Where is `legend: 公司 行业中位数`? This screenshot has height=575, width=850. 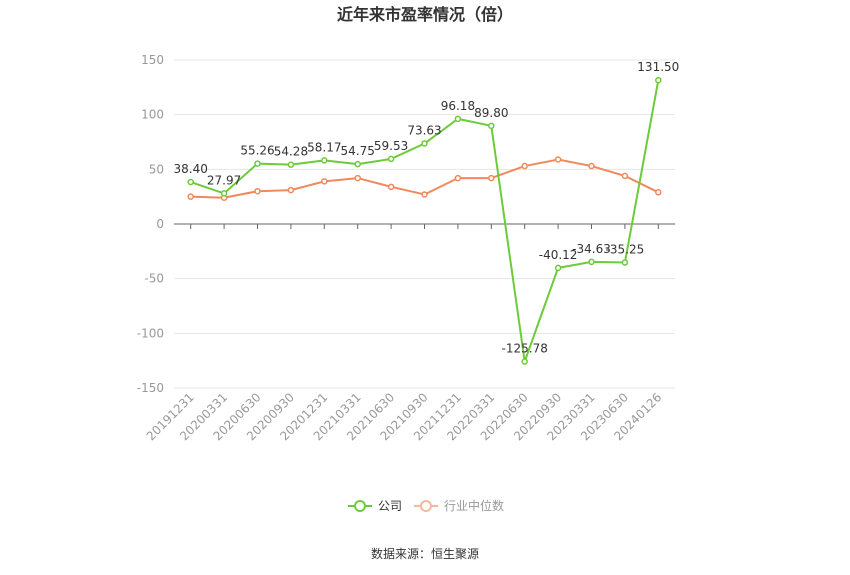 legend: 公司 行业中位数 is located at coordinates (426, 505).